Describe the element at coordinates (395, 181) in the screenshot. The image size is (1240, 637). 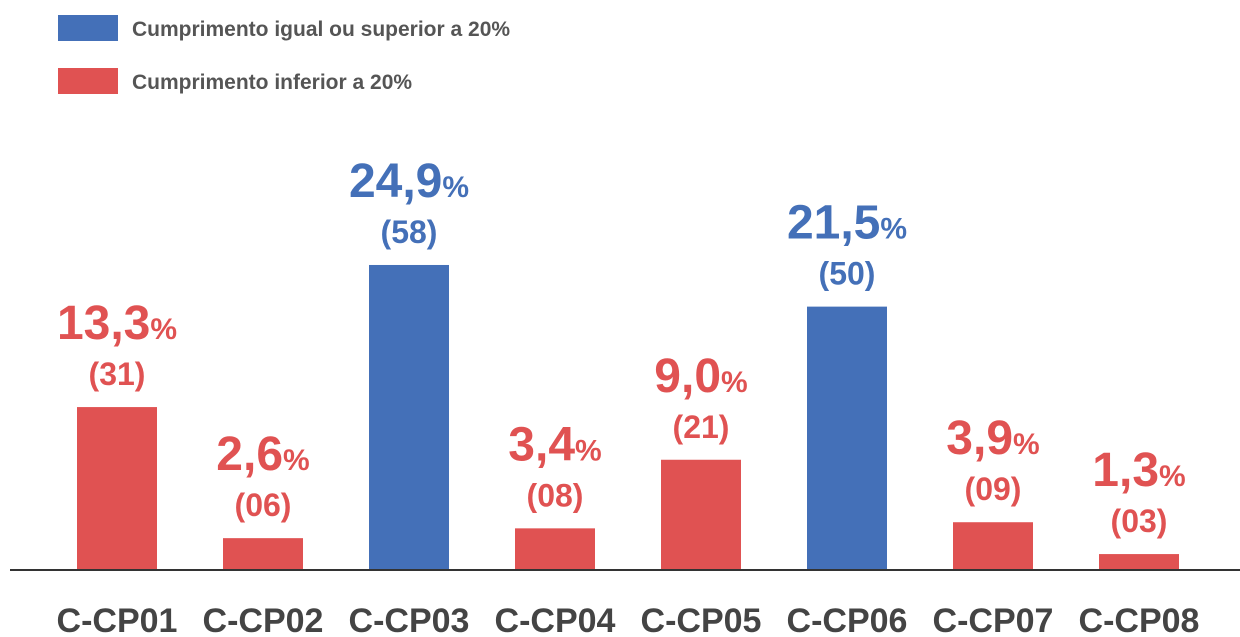
I see `value-label-number: 24,9` at that location.